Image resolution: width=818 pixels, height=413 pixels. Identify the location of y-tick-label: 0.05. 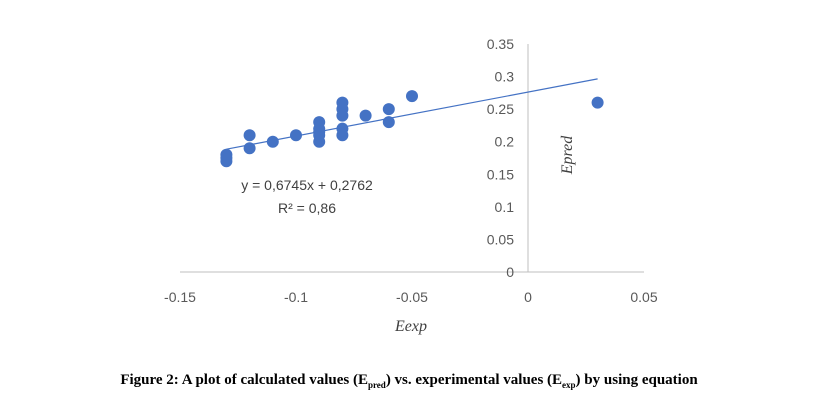
(500, 239).